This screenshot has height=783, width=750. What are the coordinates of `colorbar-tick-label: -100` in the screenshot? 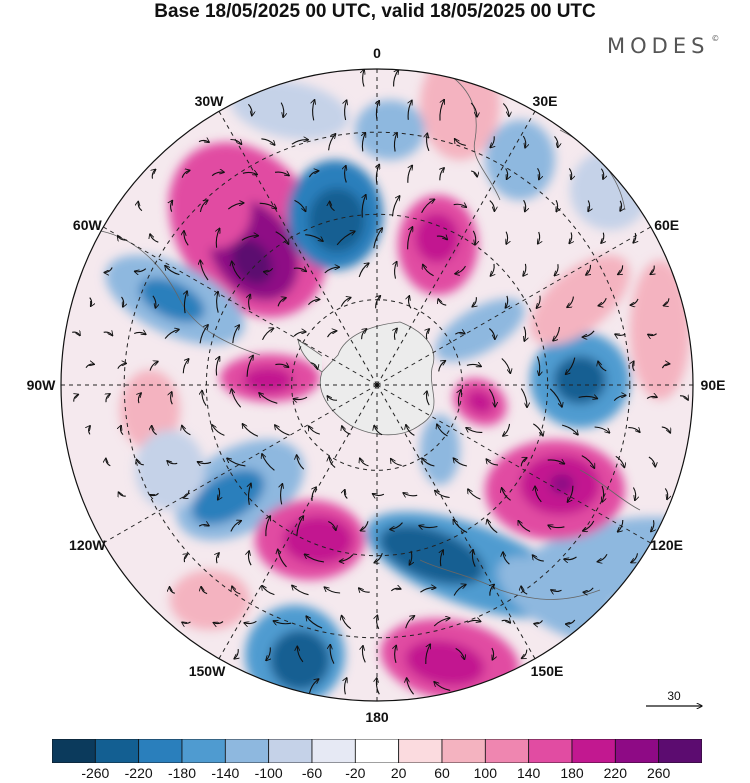 It's located at (268, 773).